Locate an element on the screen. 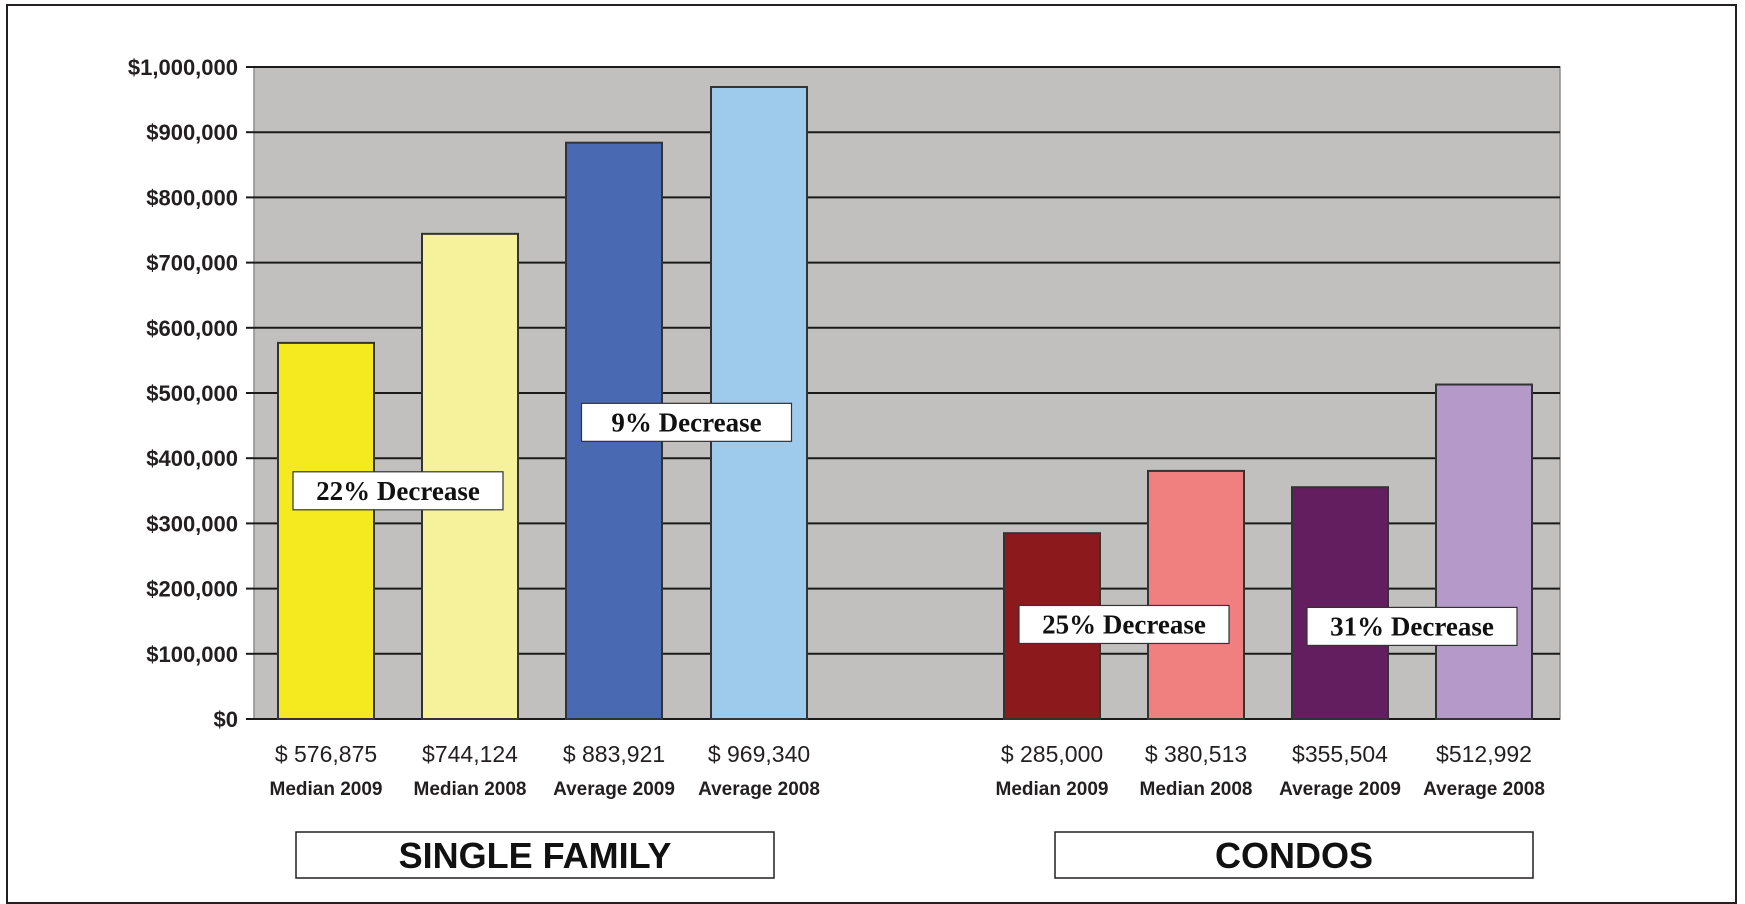  y-tick-label: $500,000 is located at coordinates (192, 393).